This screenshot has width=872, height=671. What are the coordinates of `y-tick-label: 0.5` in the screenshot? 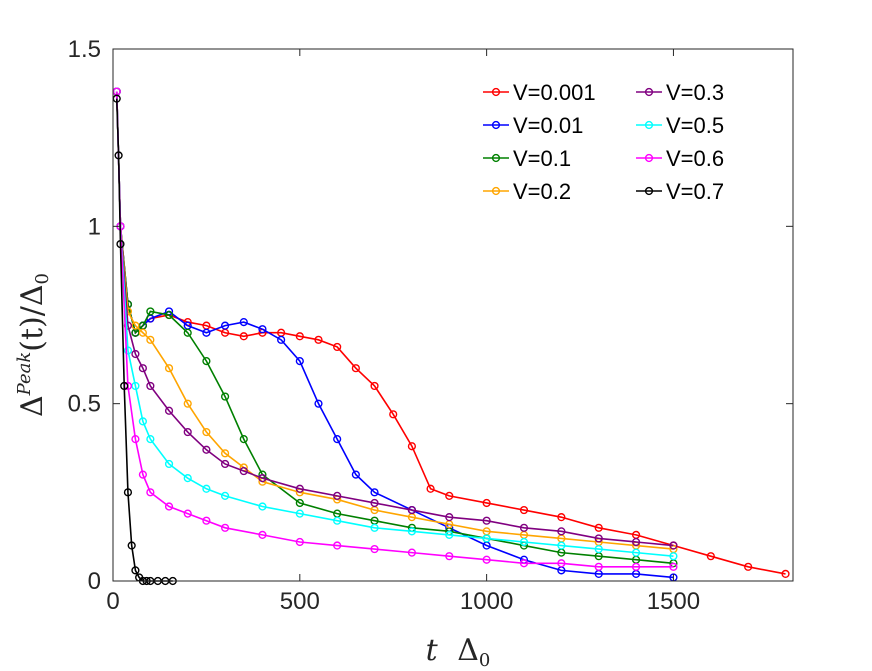 It's located at (84, 404).